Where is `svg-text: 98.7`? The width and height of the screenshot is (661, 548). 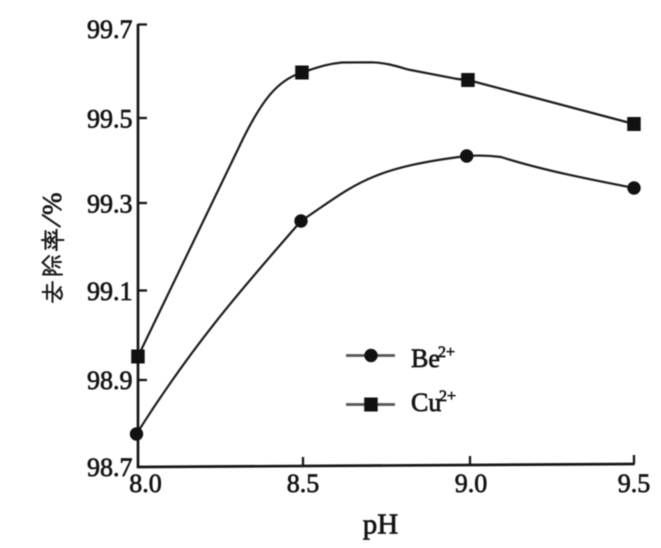 svg-text: 98.7 is located at coordinates (110, 467).